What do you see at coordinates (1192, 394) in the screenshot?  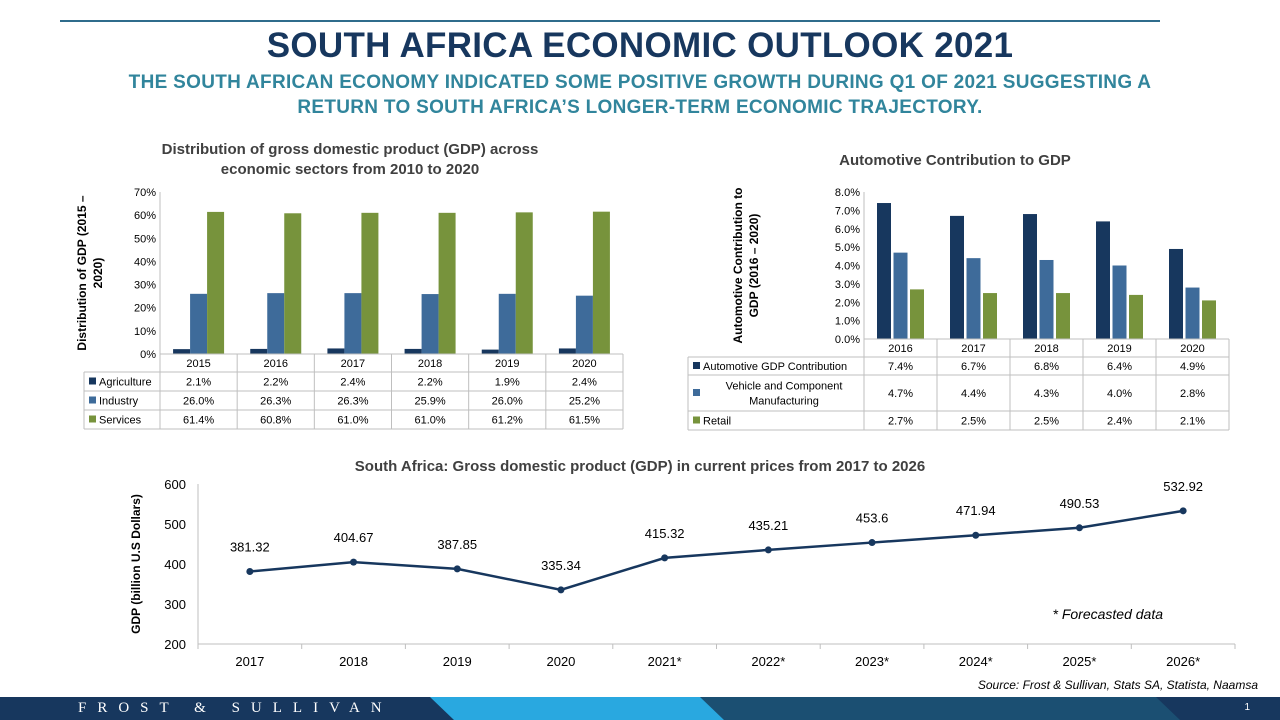 I see `data-label: 2.8%` at bounding box center [1192, 394].